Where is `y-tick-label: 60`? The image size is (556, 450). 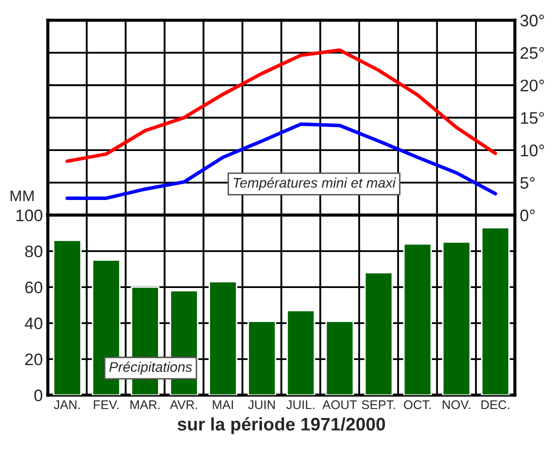 y-tick-label: 60 is located at coordinates (33, 288).